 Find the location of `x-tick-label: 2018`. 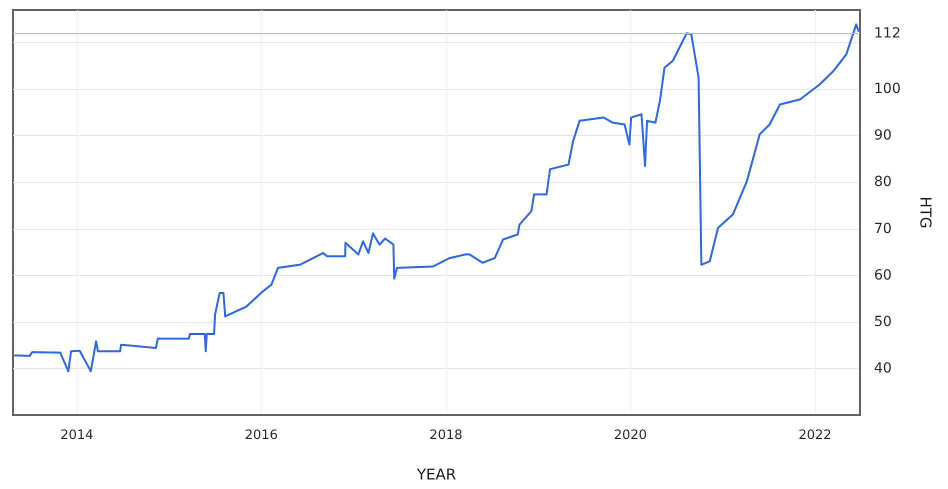

x-tick-label: 2018 is located at coordinates (446, 435).